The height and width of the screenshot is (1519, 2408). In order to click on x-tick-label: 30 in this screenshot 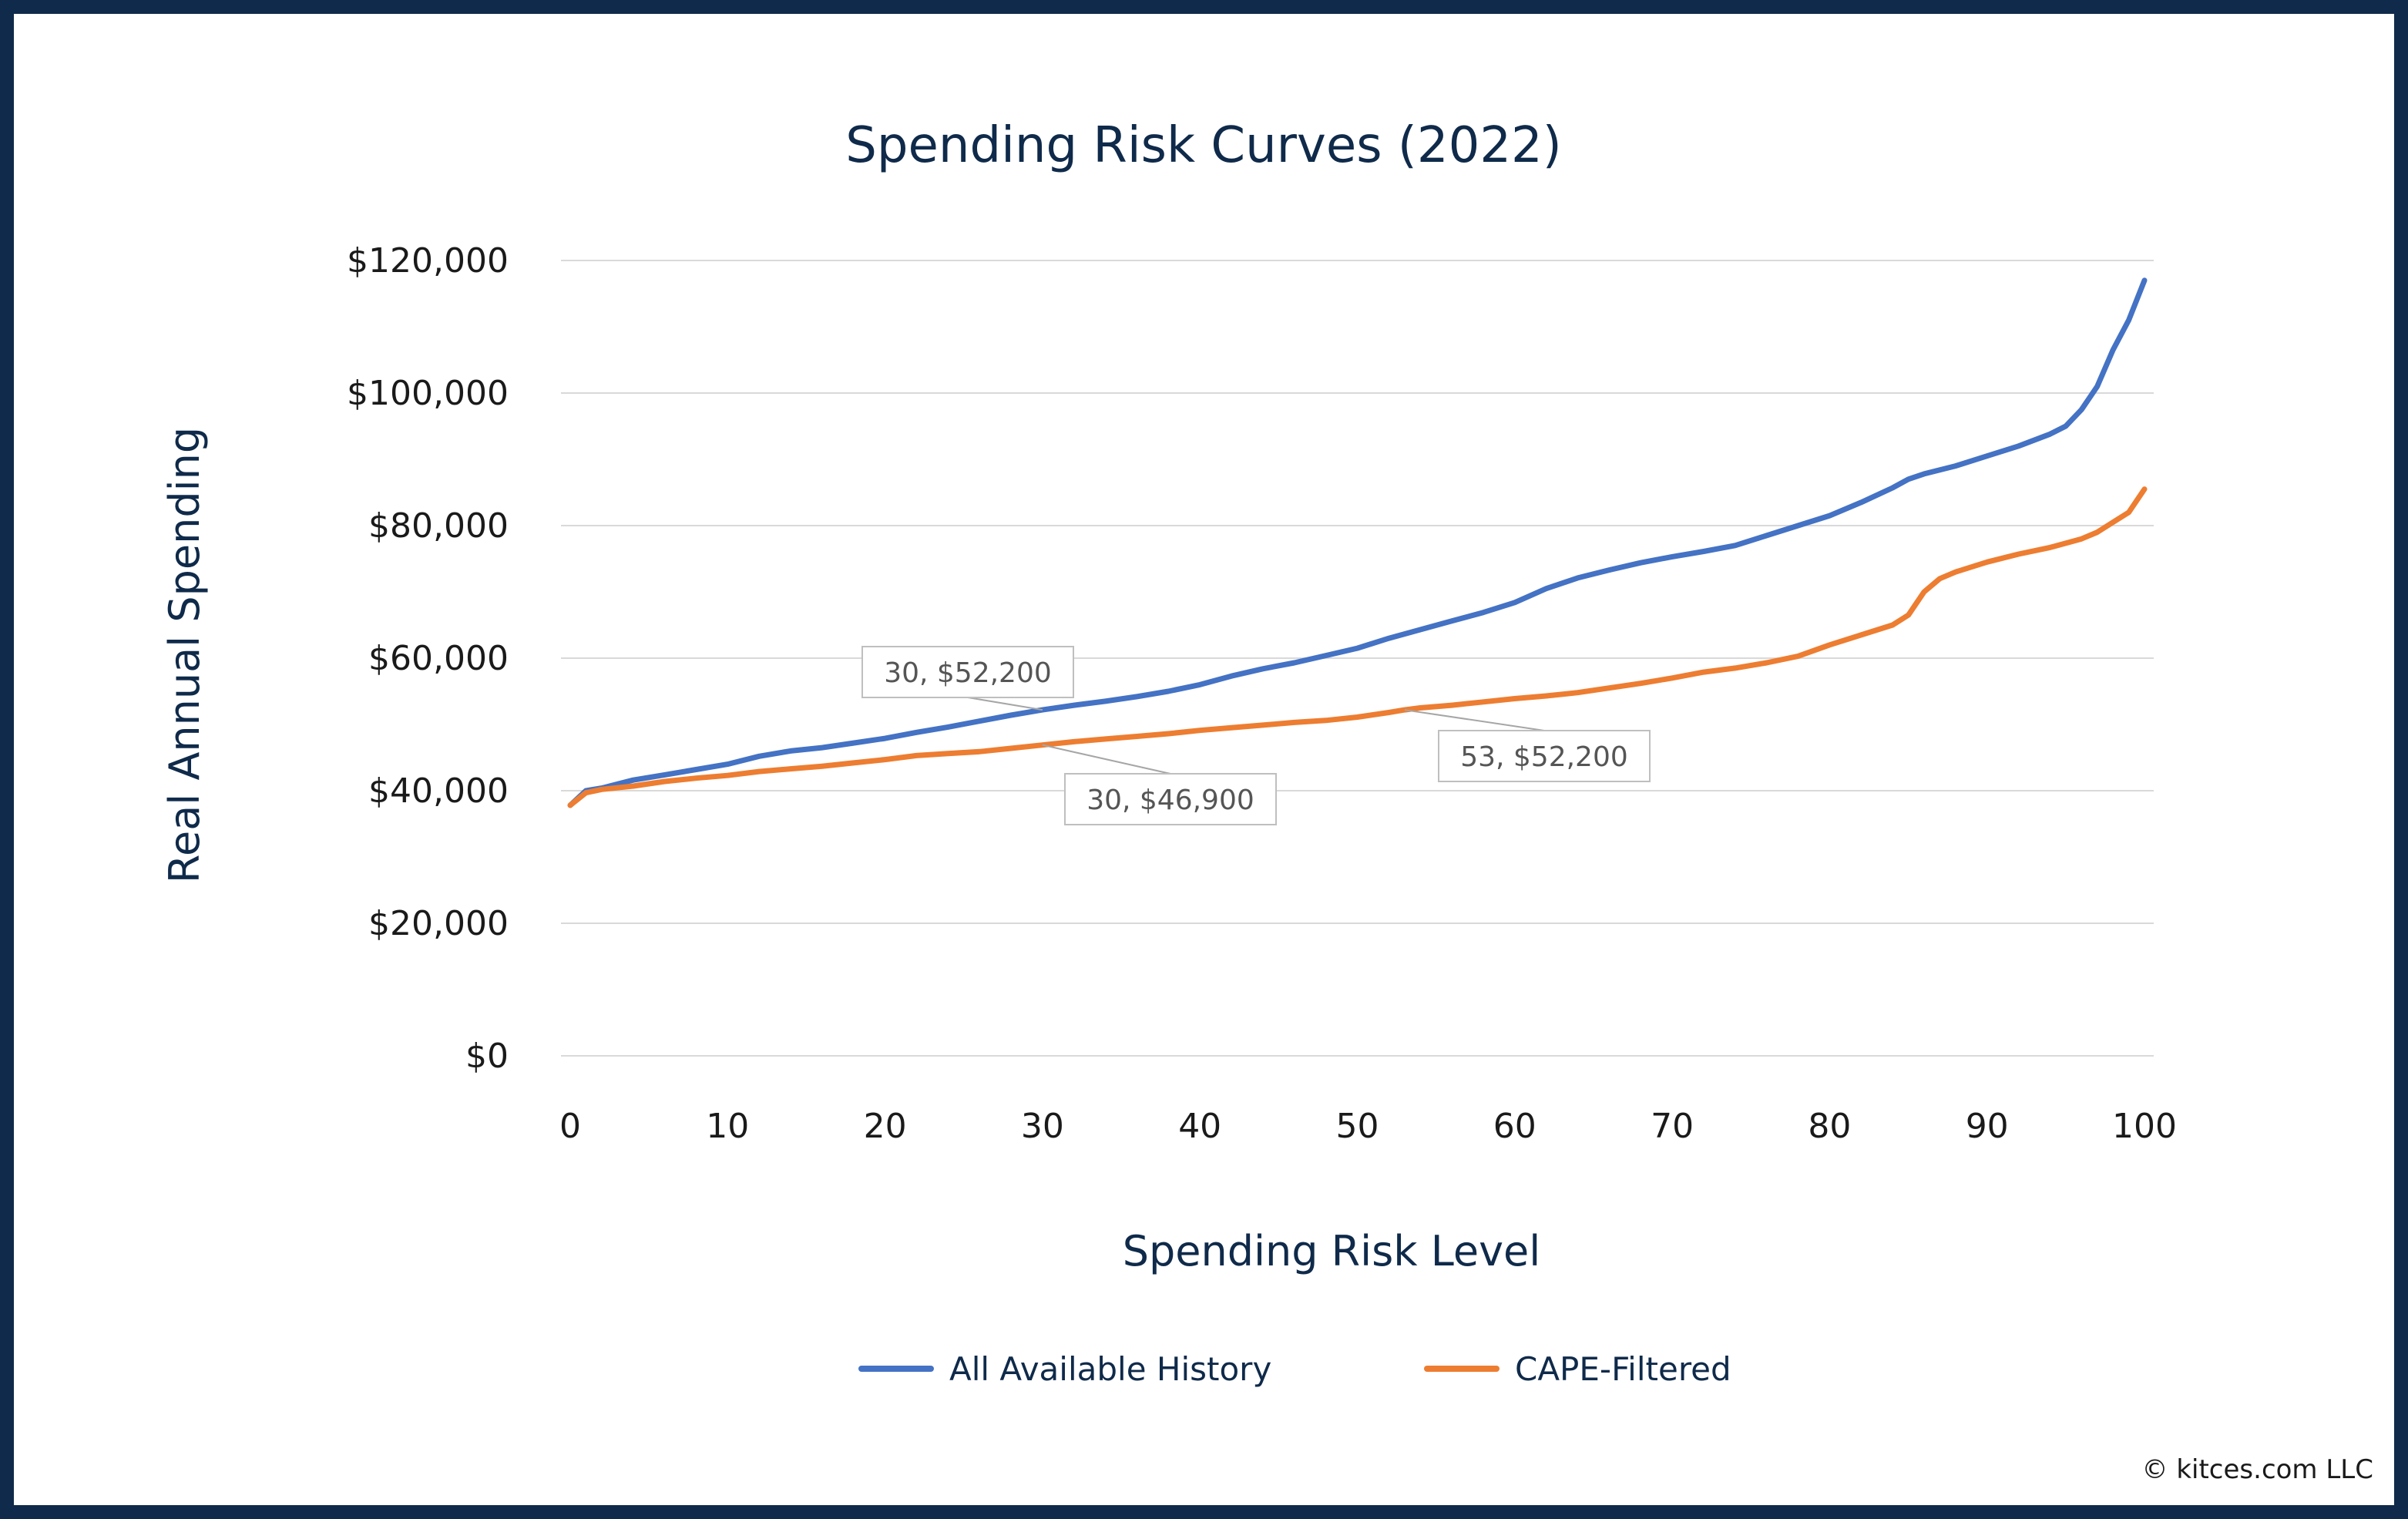, I will do `click(1042, 1126)`.